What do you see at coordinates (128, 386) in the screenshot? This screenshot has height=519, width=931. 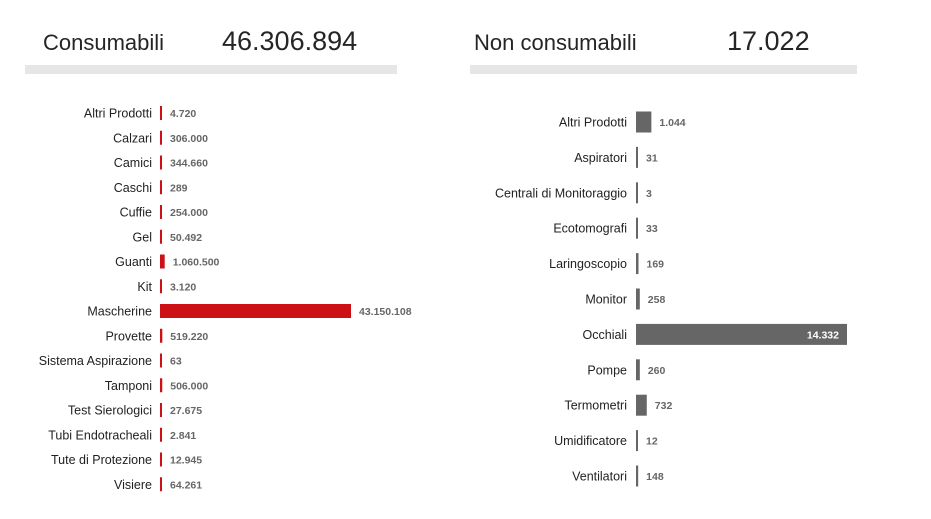 I see `category-label-tamponi: Tamponi` at bounding box center [128, 386].